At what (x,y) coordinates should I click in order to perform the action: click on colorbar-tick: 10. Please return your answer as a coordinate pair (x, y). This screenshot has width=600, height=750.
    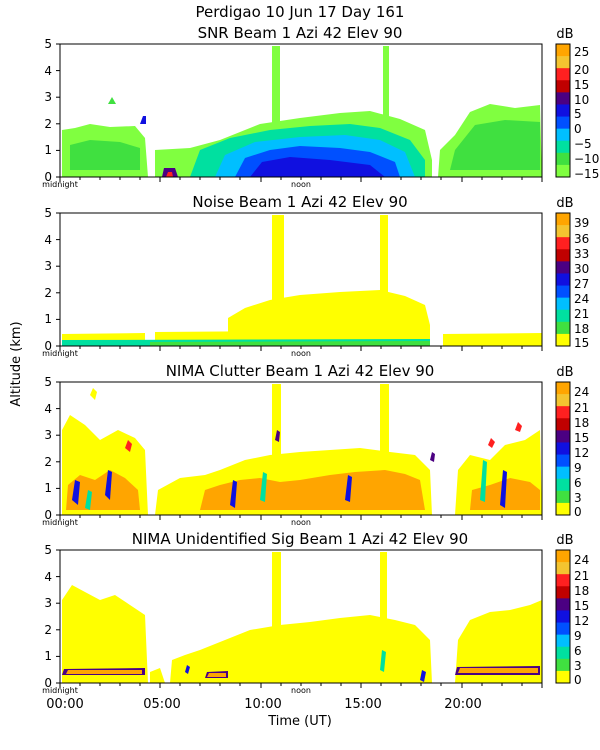
    Looking at the image, I should click on (581, 100).